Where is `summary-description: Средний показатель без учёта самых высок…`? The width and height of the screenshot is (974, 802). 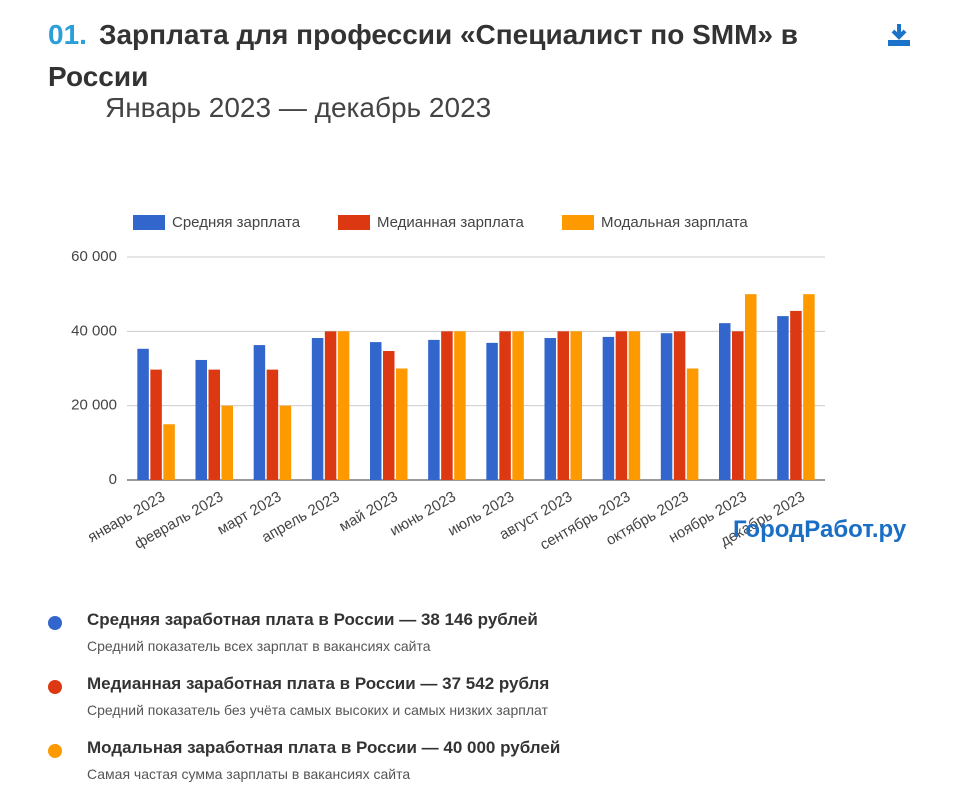 summary-description: Средний показатель без учёта самых высок… is located at coordinates (317, 710).